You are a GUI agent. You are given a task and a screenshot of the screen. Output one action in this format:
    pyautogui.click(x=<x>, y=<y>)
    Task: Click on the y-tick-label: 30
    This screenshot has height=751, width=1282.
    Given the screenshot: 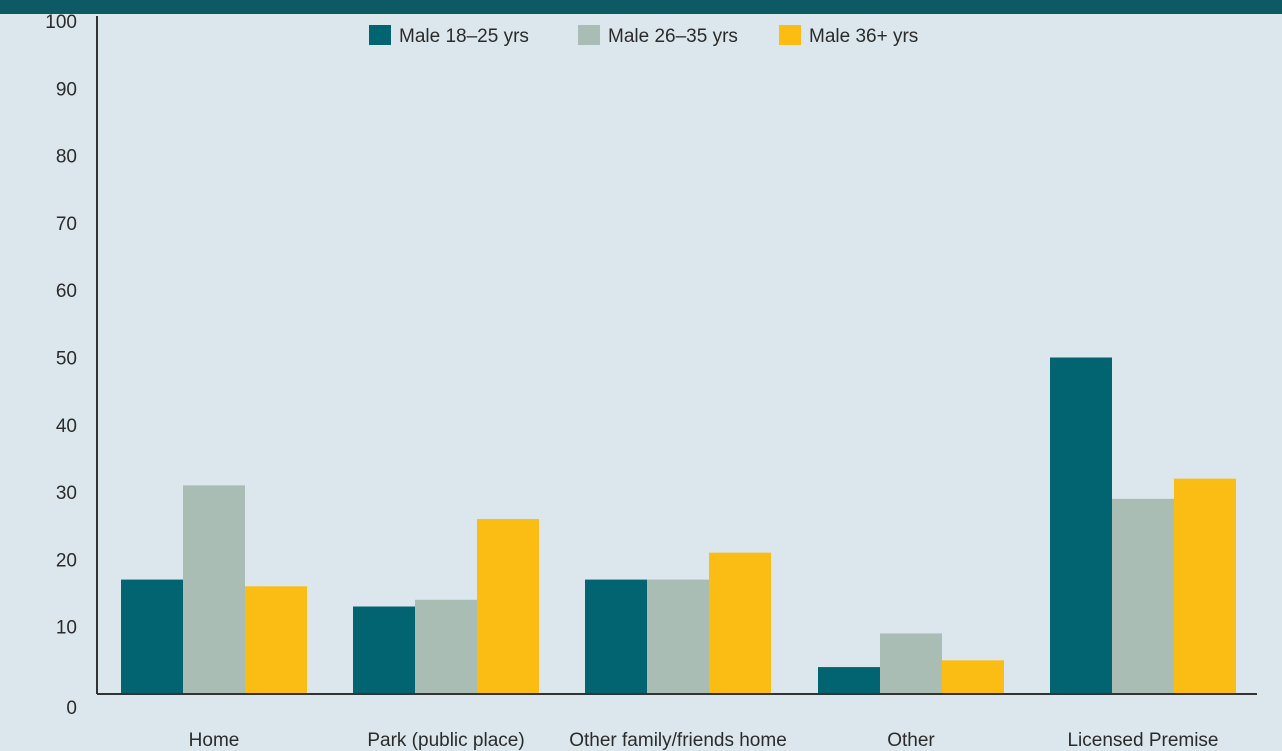 What is the action you would take?
    pyautogui.click(x=66, y=493)
    